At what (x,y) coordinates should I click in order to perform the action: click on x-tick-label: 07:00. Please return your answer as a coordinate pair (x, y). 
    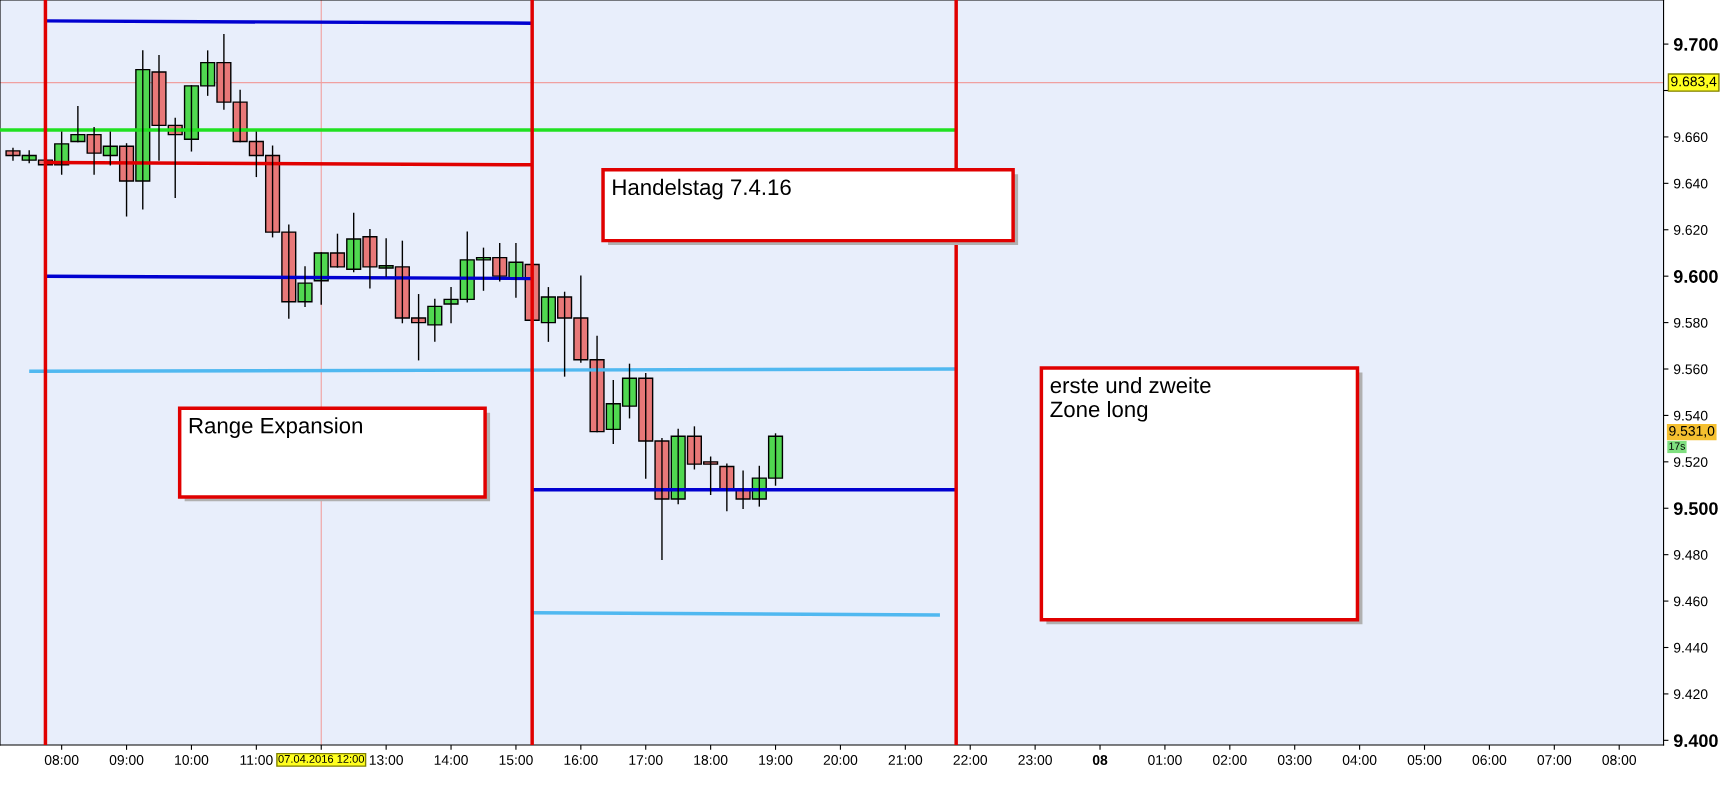
    Looking at the image, I should click on (1554, 760).